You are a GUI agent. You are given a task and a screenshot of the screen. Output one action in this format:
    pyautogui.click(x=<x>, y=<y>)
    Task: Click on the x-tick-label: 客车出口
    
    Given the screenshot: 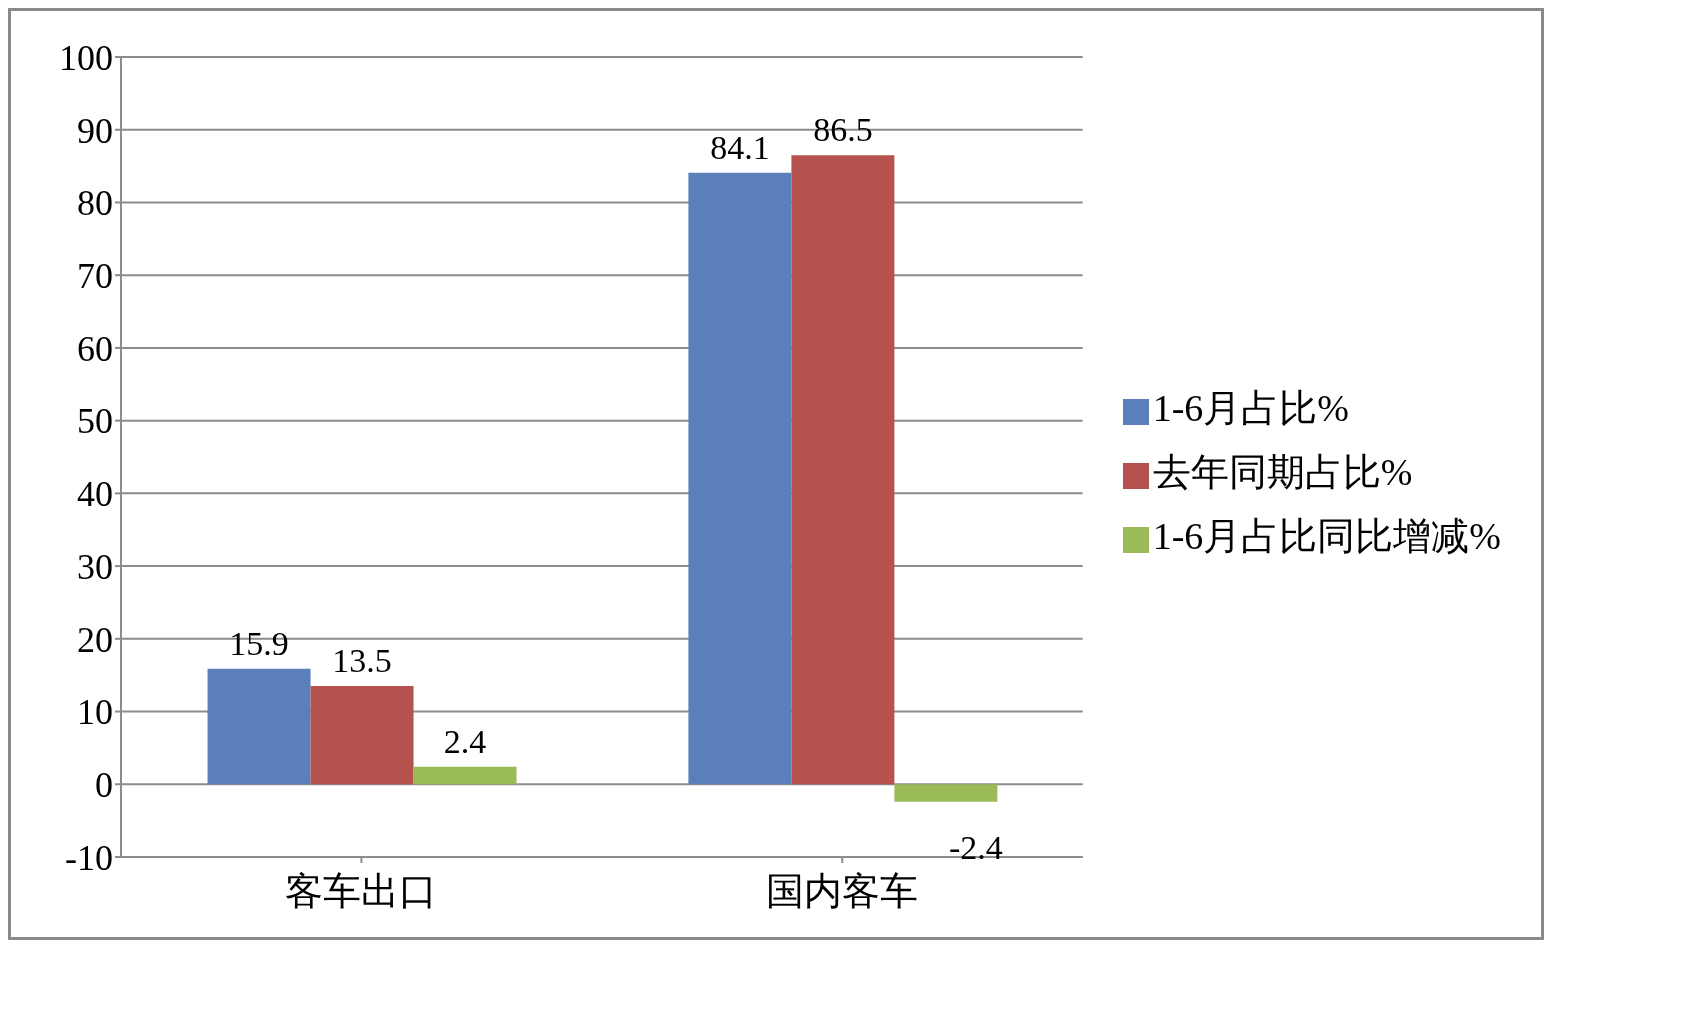 What is the action you would take?
    pyautogui.click(x=361, y=890)
    